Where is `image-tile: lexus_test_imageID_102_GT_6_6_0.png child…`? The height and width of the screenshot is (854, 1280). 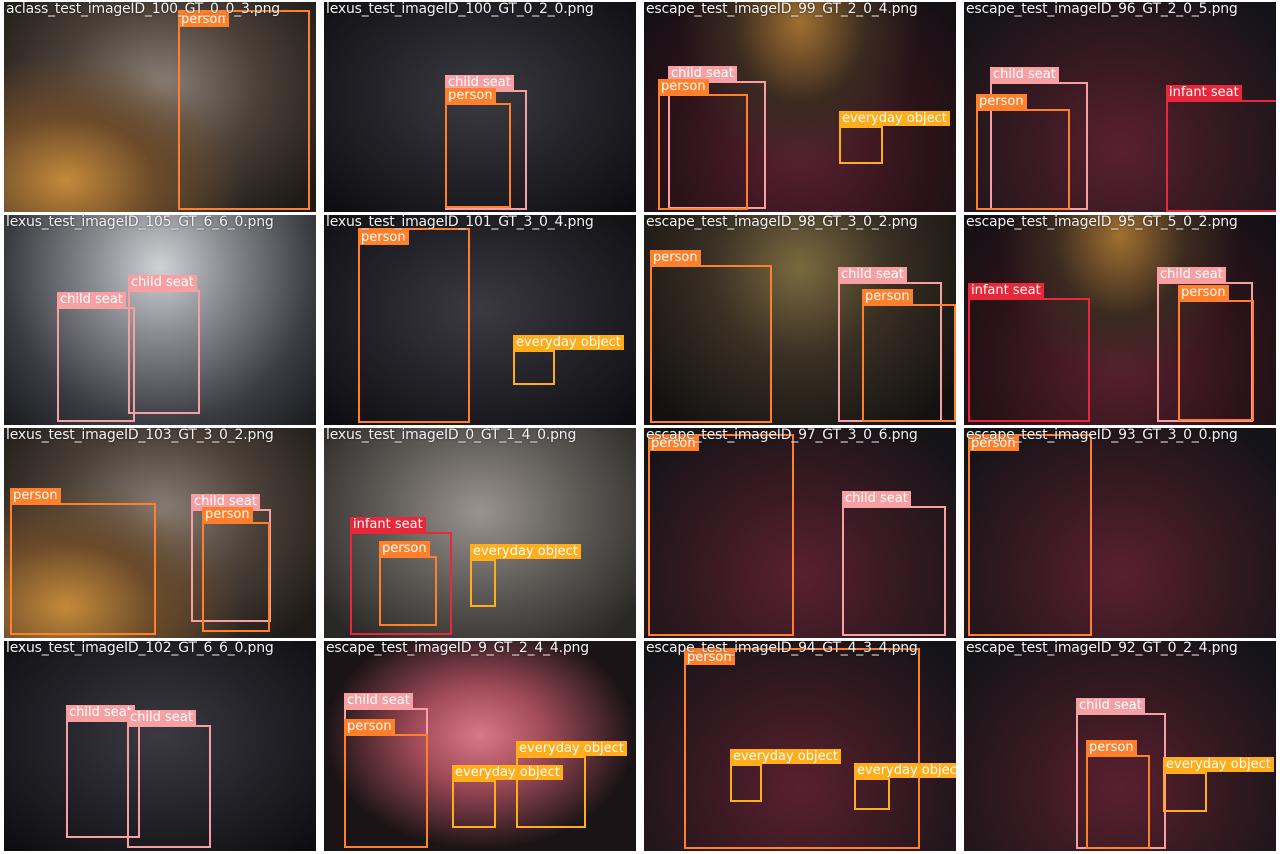 image-tile: lexus_test_imageID_102_GT_6_6_0.png child… is located at coordinates (160, 746).